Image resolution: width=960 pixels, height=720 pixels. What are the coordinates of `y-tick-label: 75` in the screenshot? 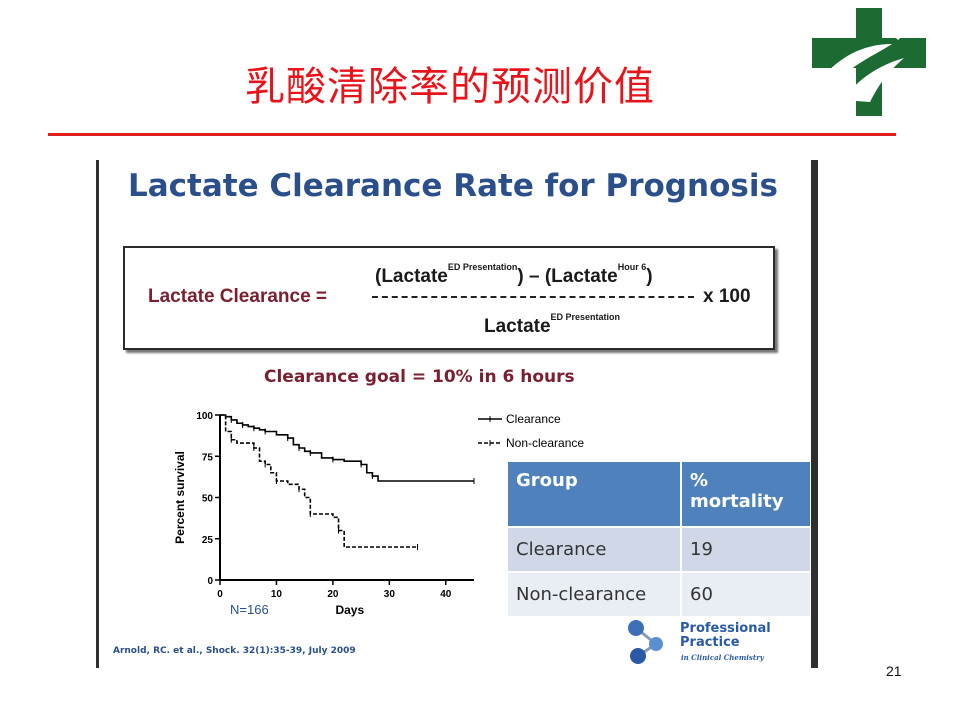 It's located at (208, 457).